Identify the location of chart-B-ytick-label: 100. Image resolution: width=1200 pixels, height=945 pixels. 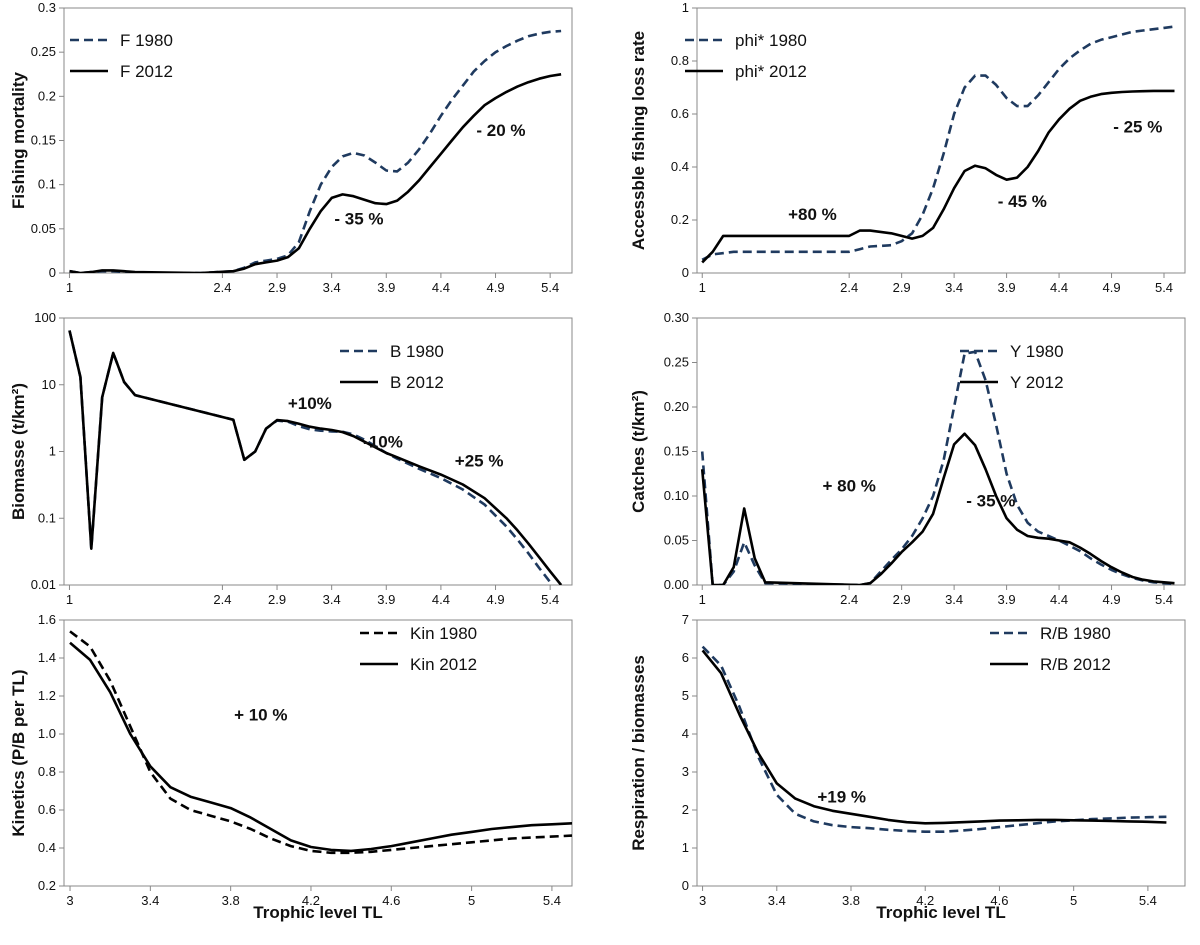
(45, 317).